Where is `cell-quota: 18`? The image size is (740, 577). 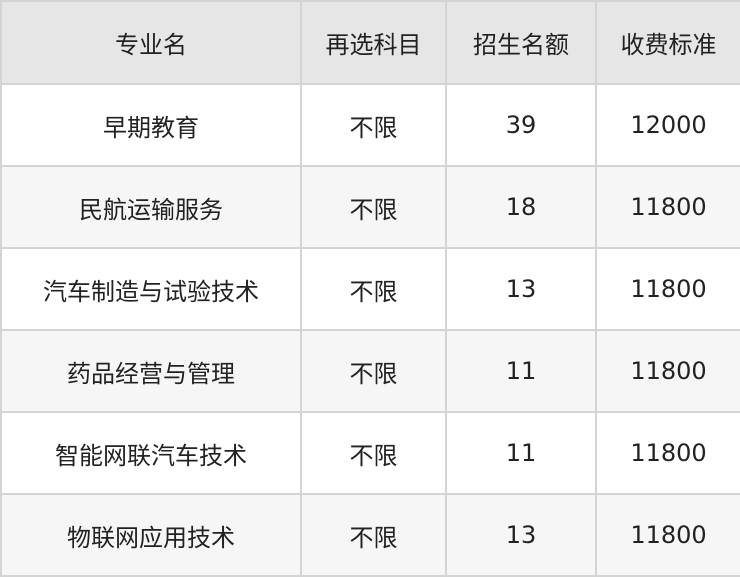 cell-quota: 18 is located at coordinates (521, 207).